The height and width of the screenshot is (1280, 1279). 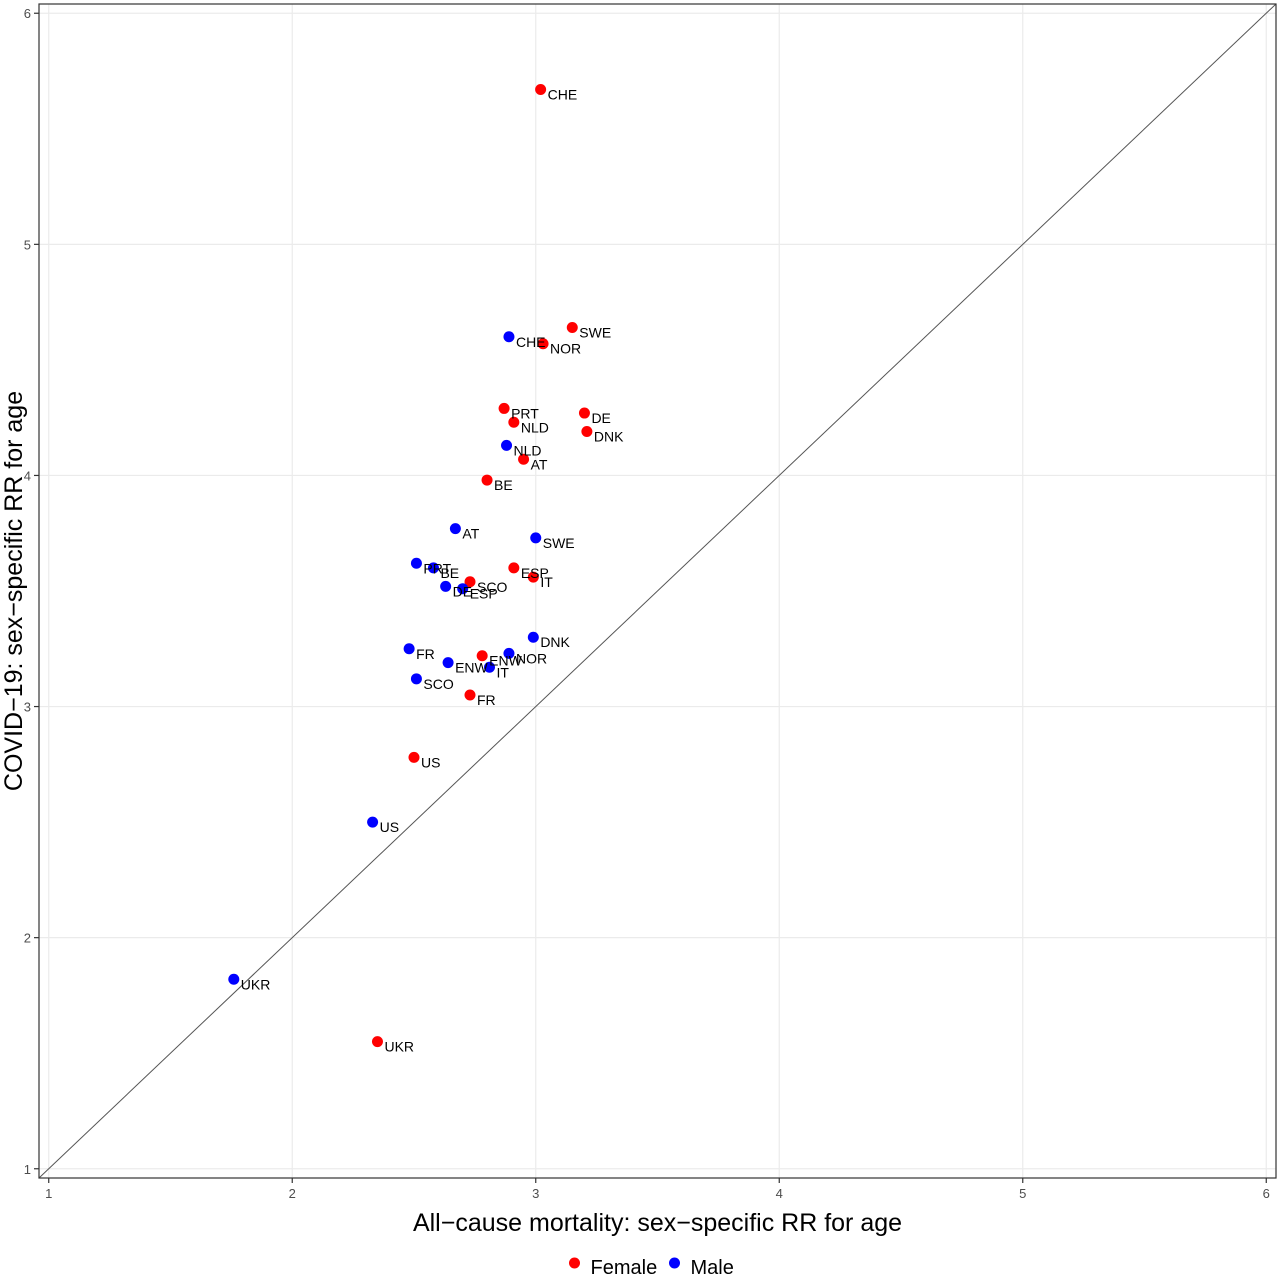 What do you see at coordinates (471, 668) in the screenshot?
I see `male-label-enw: ENW` at bounding box center [471, 668].